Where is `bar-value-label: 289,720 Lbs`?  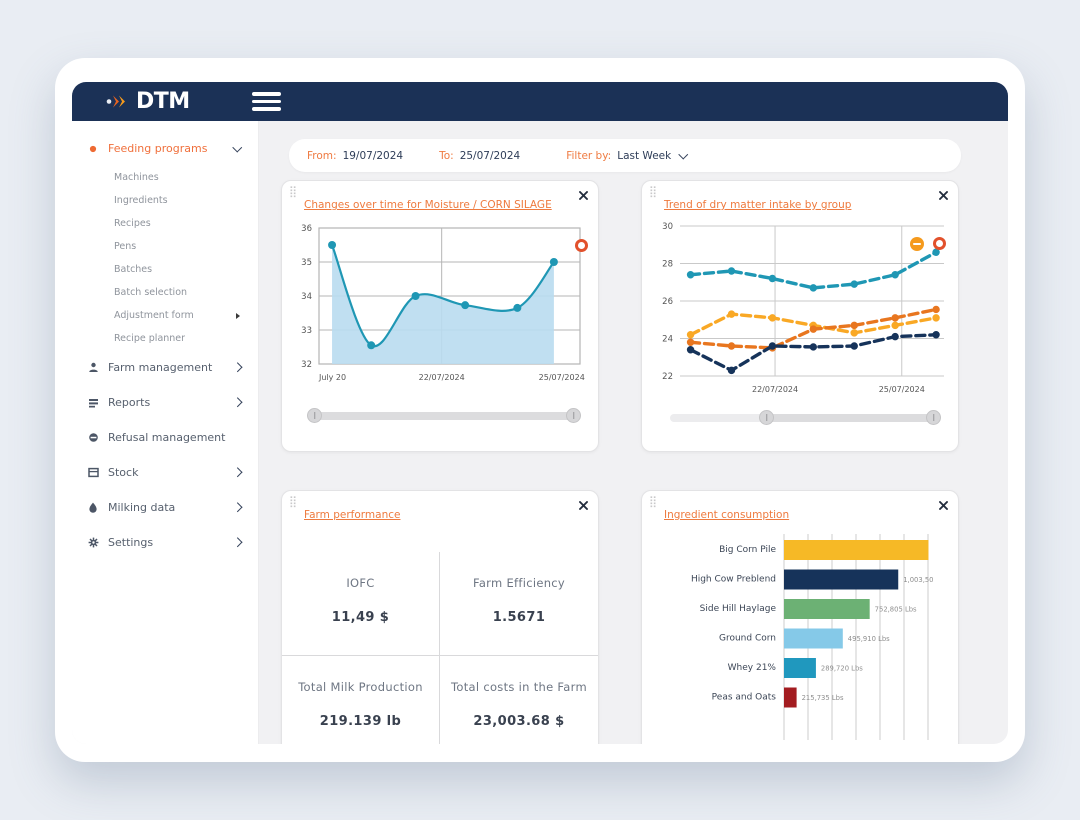
bar-value-label: 289,720 Lbs is located at coordinates (842, 669).